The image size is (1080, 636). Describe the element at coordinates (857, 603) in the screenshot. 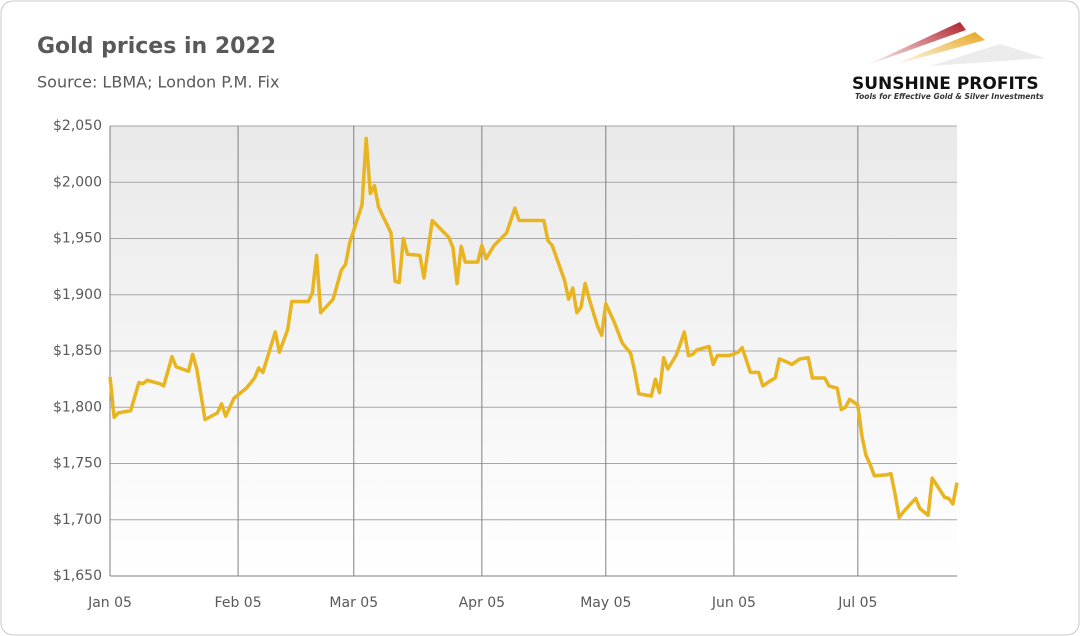

I see `x-tick-label: Jul 05` at that location.